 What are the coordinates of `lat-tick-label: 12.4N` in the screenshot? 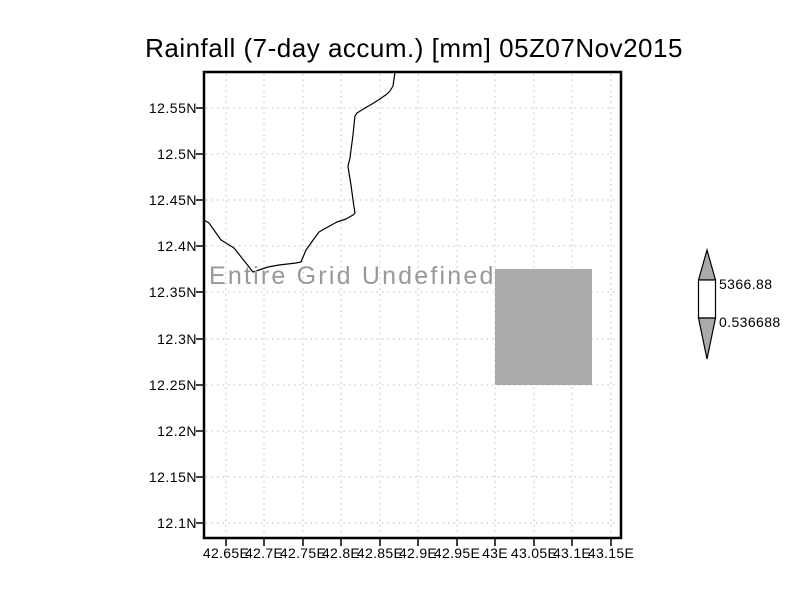 It's located at (177, 246).